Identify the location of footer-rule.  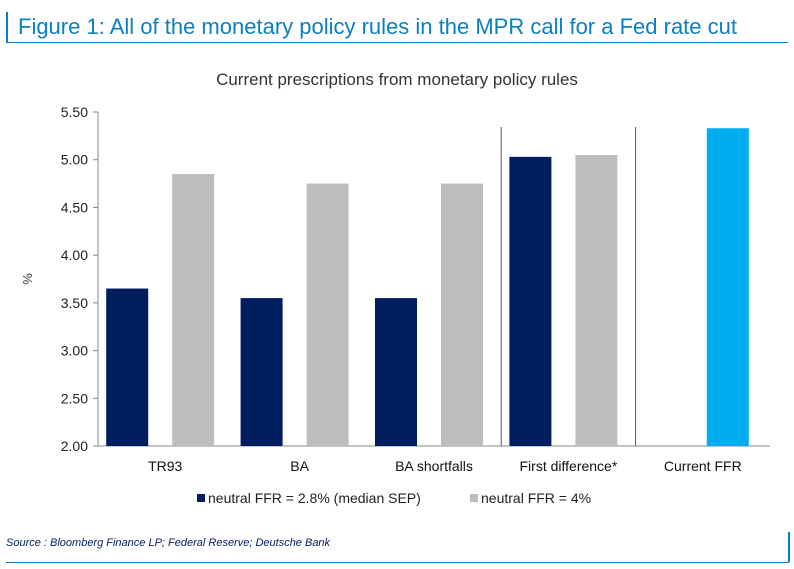
(397, 562).